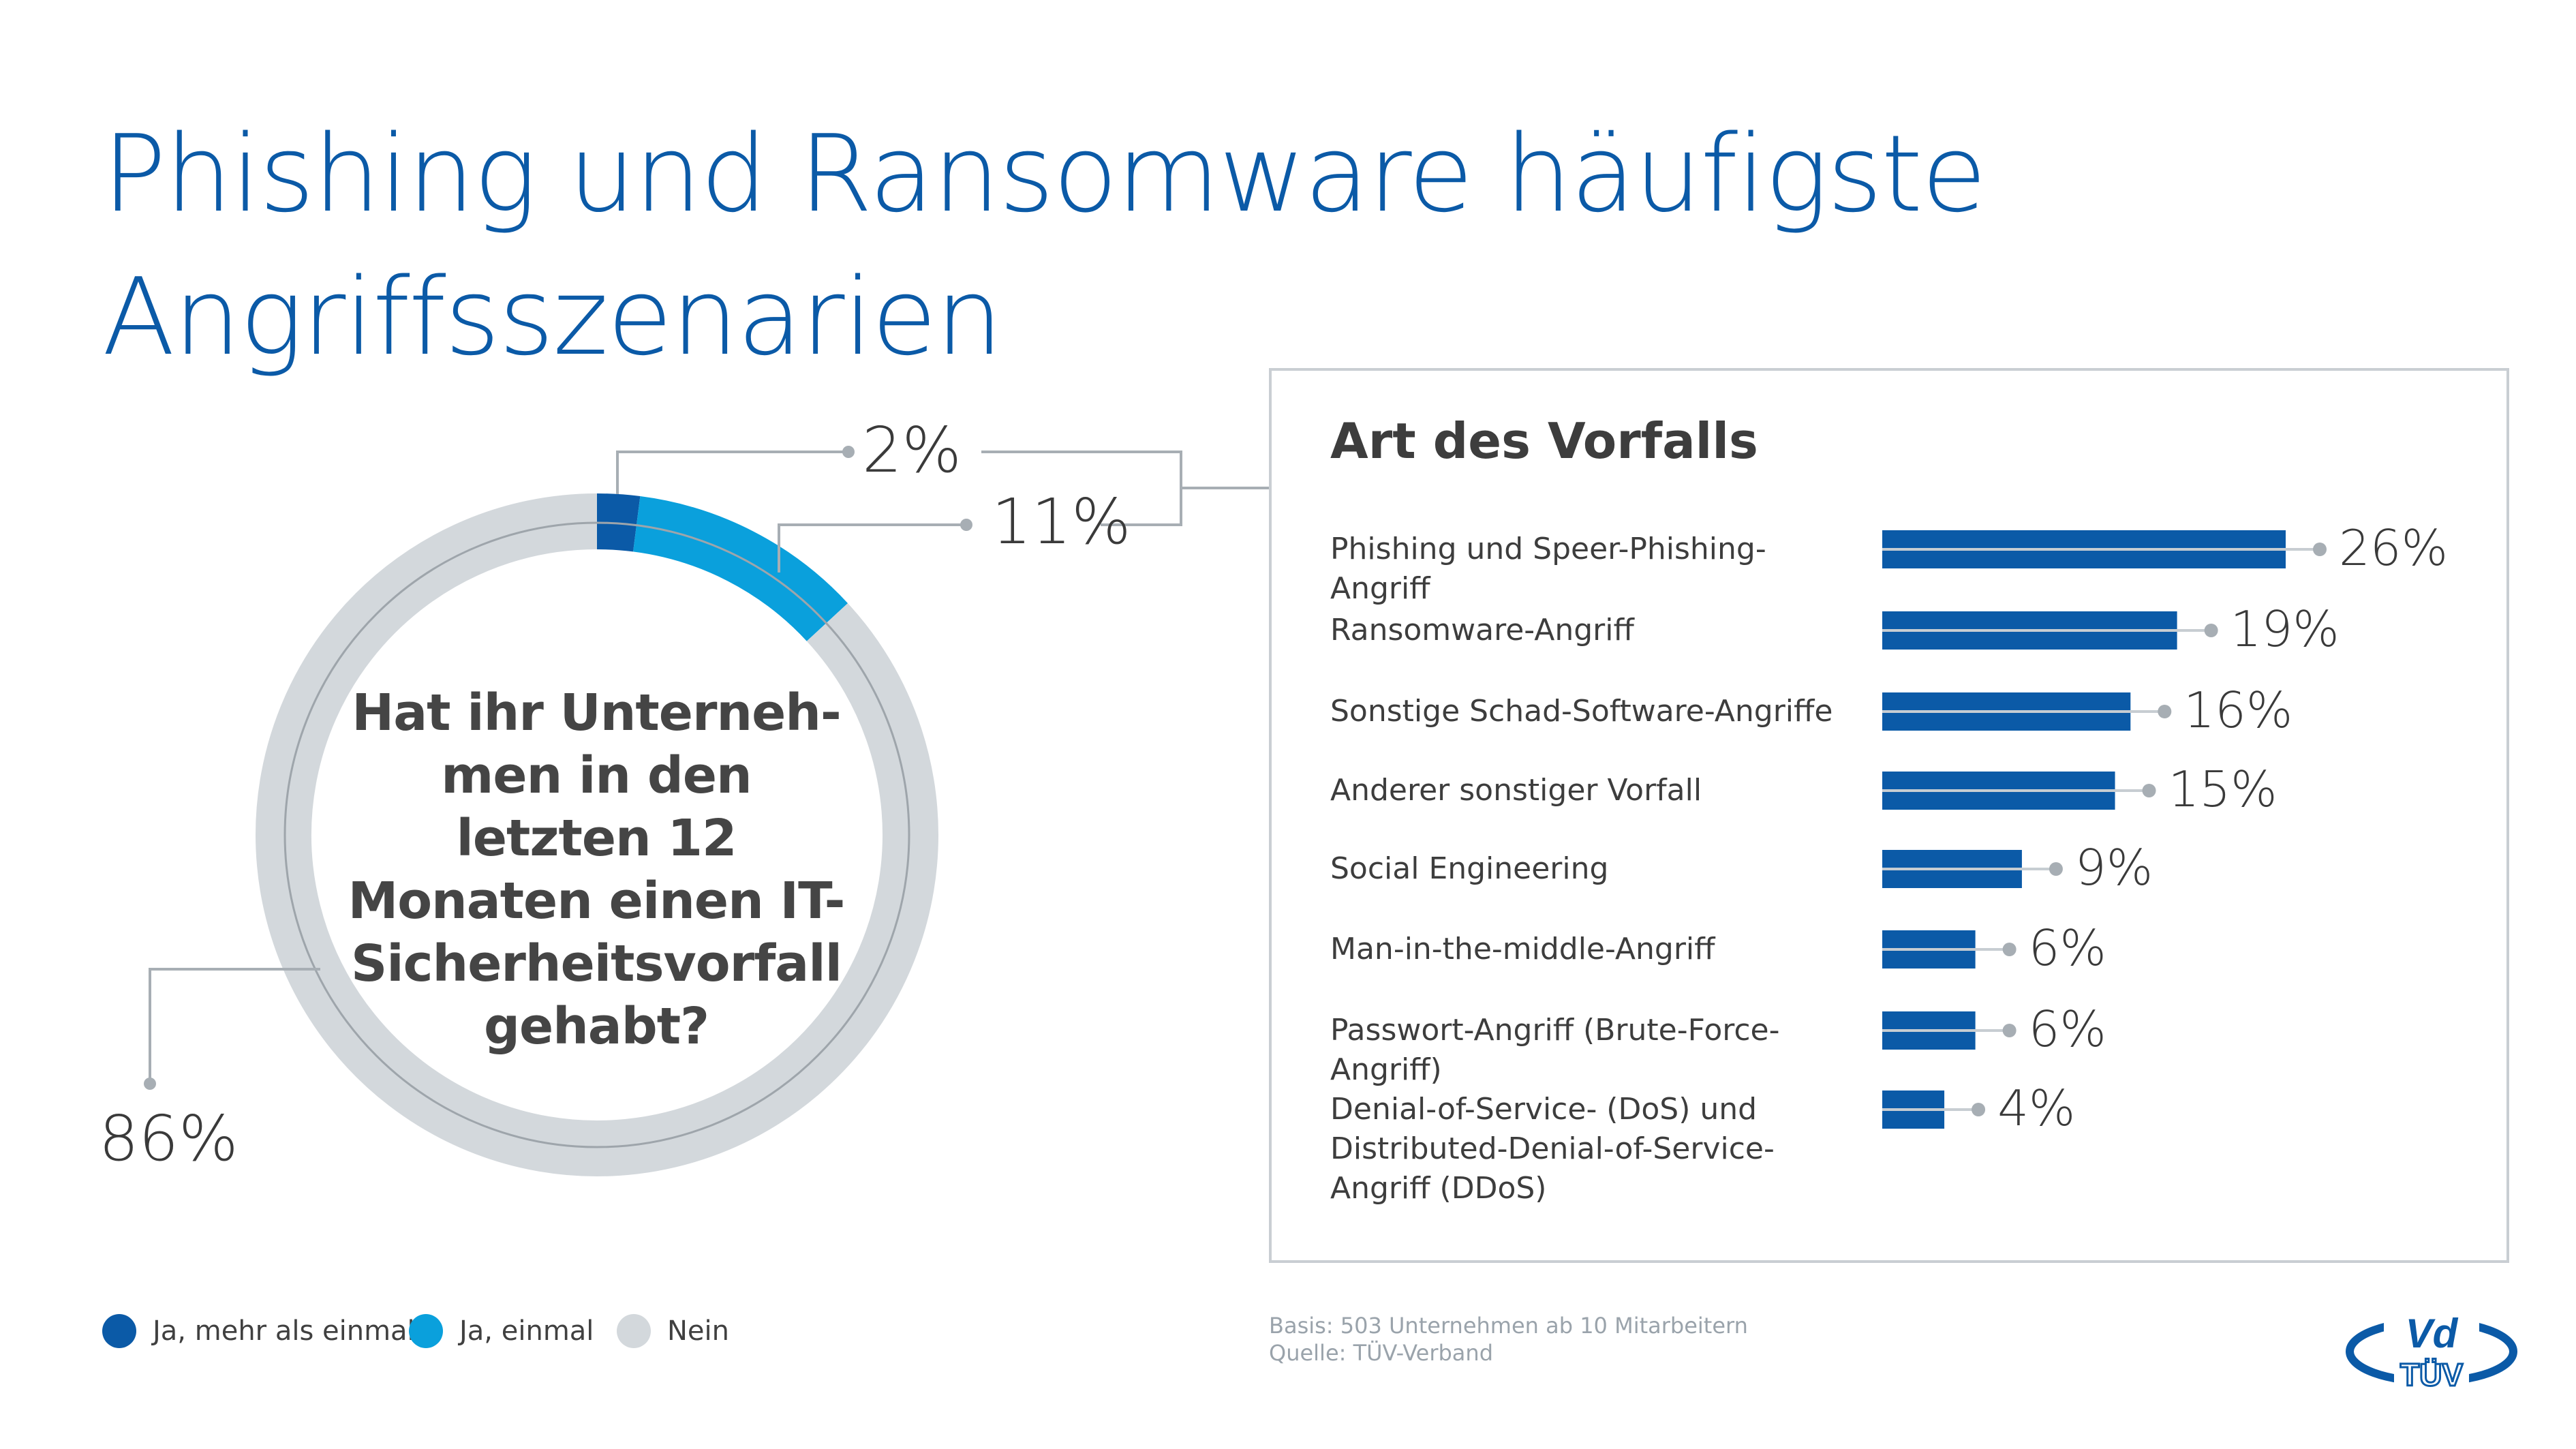 The height and width of the screenshot is (1449, 2576). I want to click on donut-inner-ring, so click(596, 835).